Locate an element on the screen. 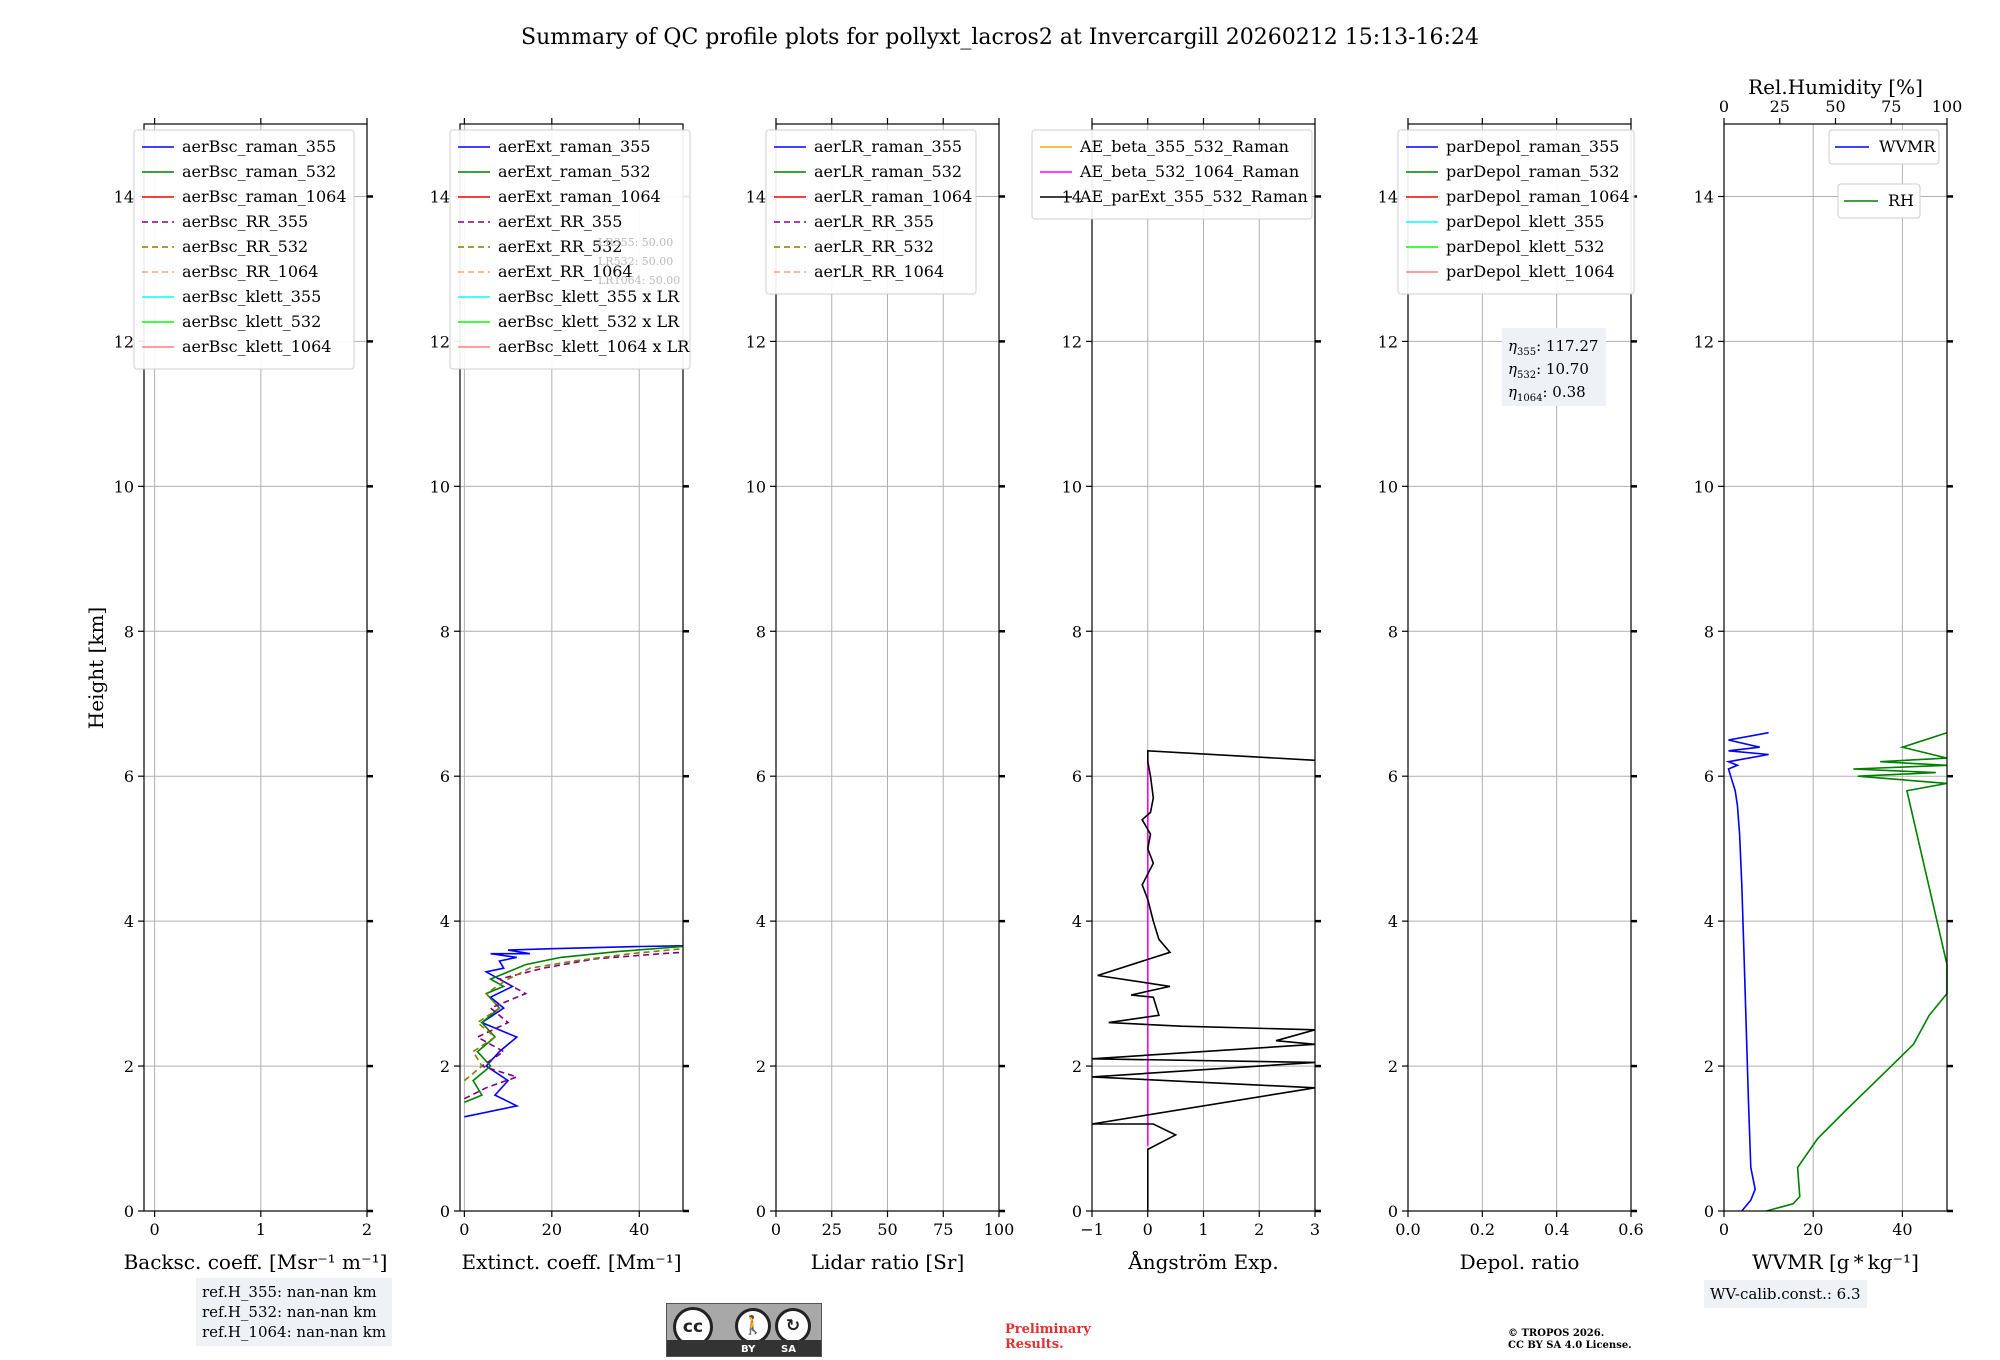  eta-label-1064: η1064: 0.38 is located at coordinates (1547, 393).